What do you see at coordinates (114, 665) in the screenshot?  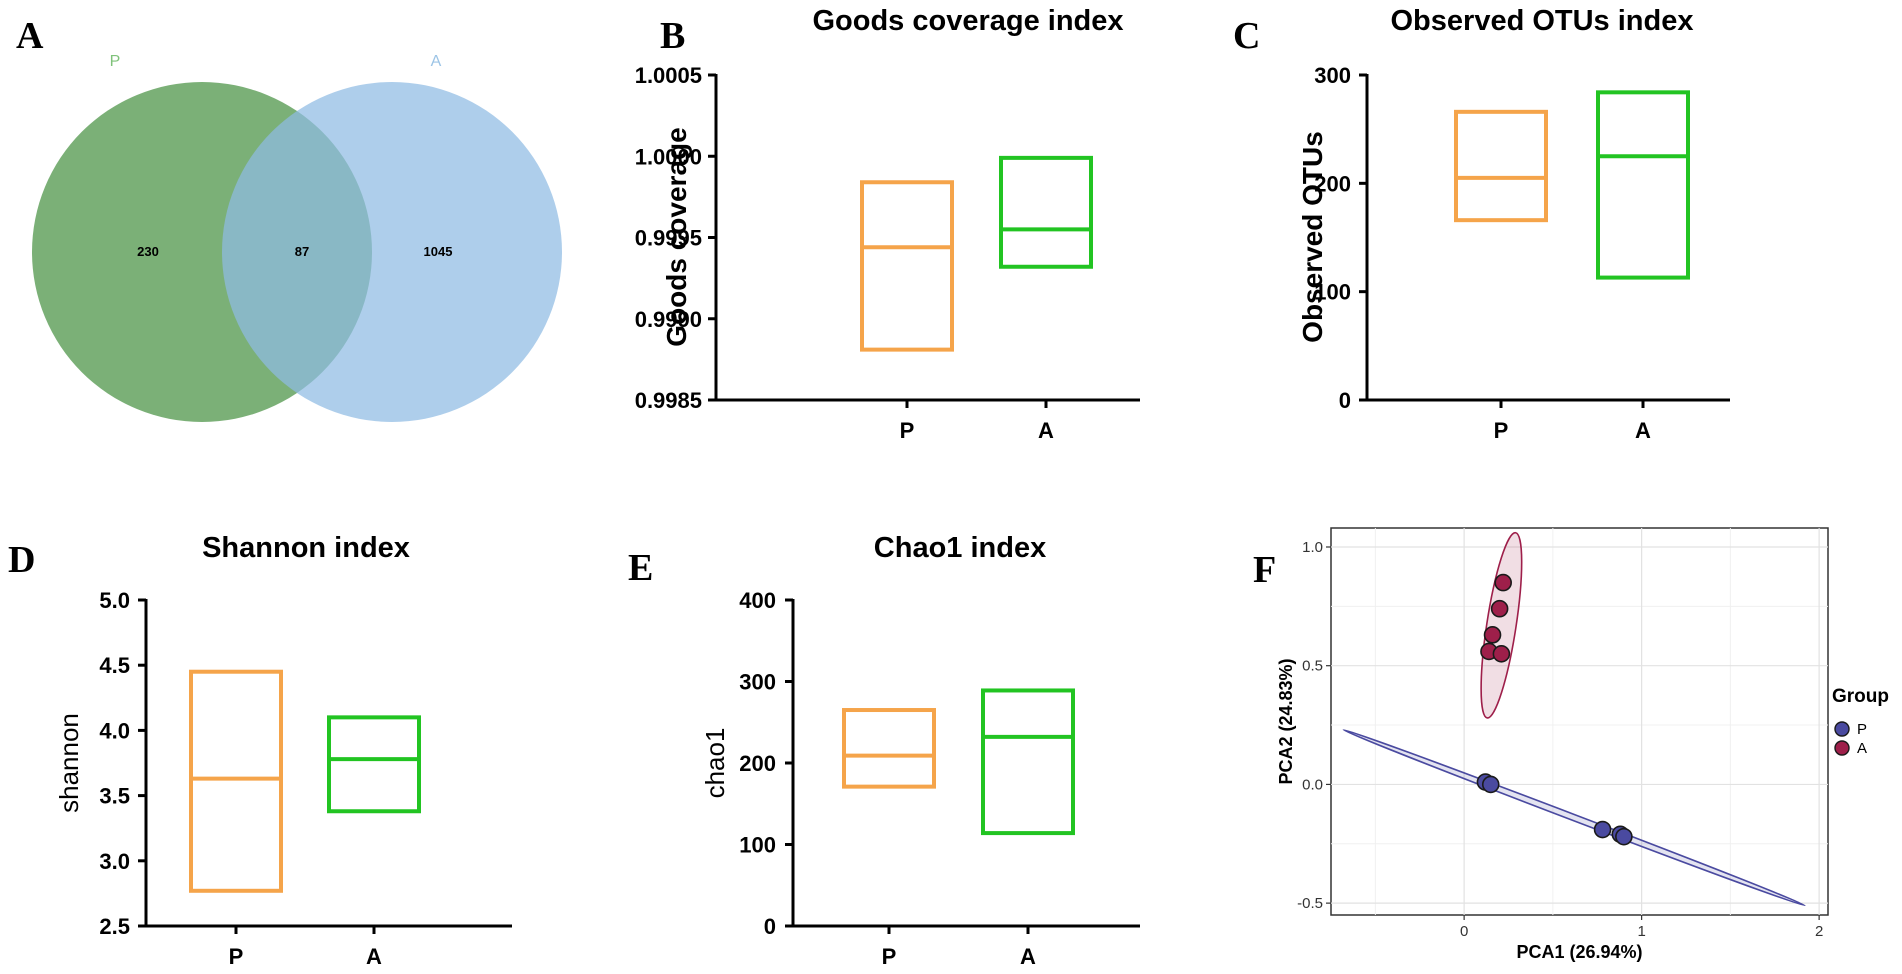 I see `y-tick-label: 4.5` at bounding box center [114, 665].